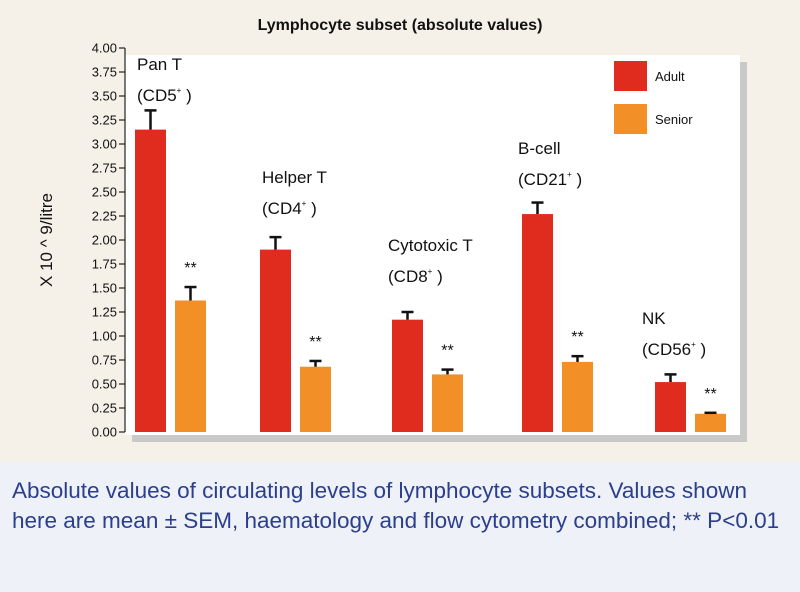 The width and height of the screenshot is (800, 592). I want to click on y-tick-label: 2.25, so click(104, 216).